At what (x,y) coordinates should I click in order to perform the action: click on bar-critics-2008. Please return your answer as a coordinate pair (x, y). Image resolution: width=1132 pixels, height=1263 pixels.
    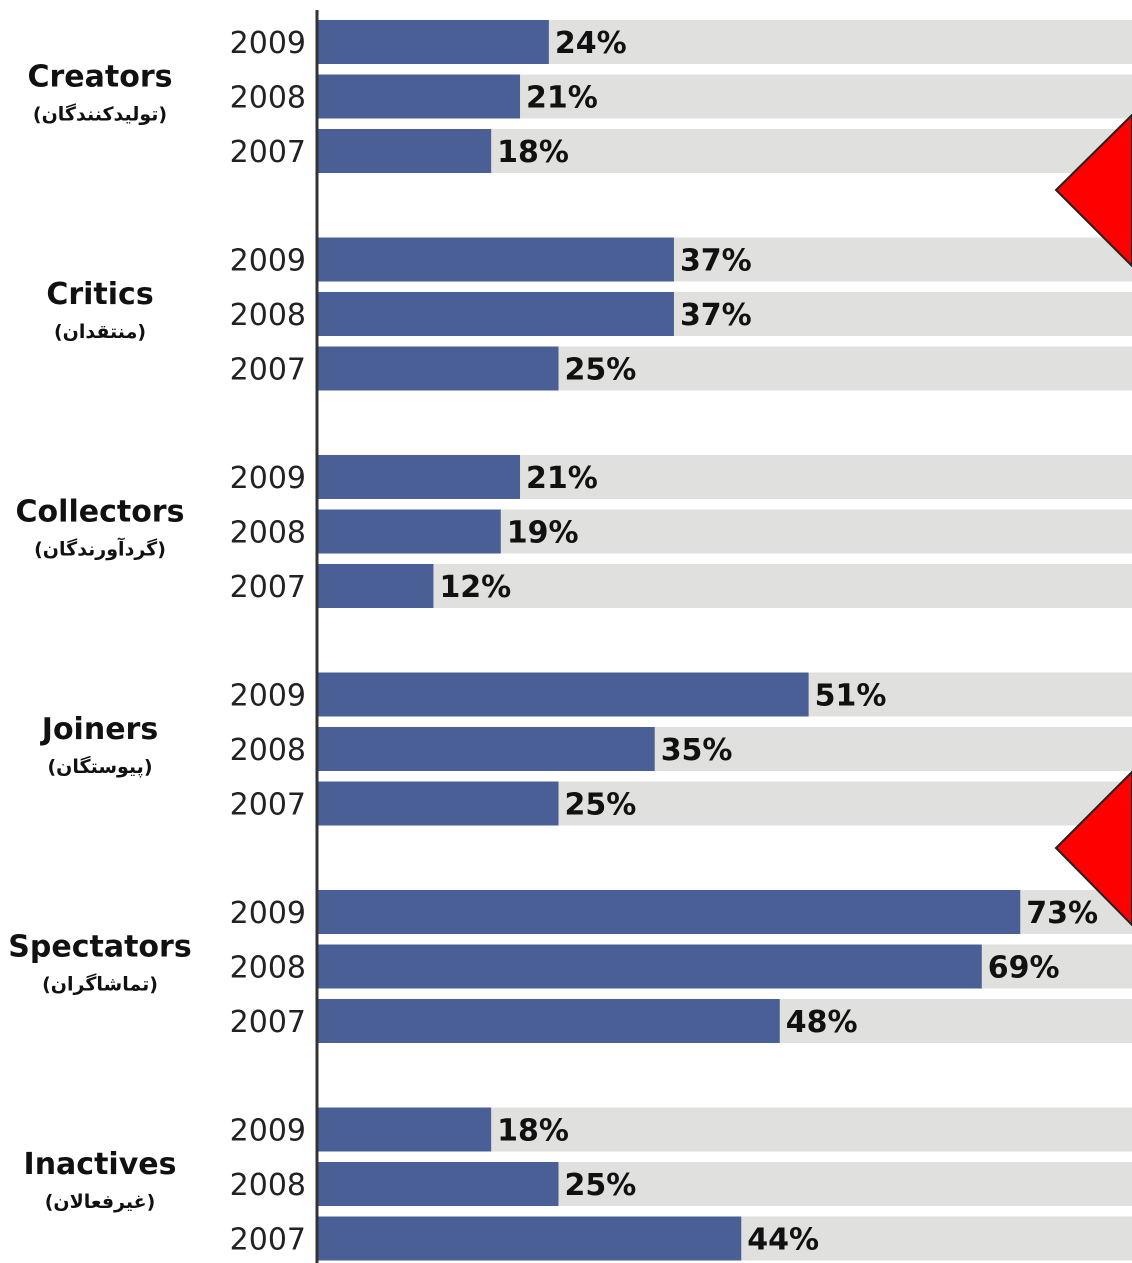
    Looking at the image, I should click on (496, 314).